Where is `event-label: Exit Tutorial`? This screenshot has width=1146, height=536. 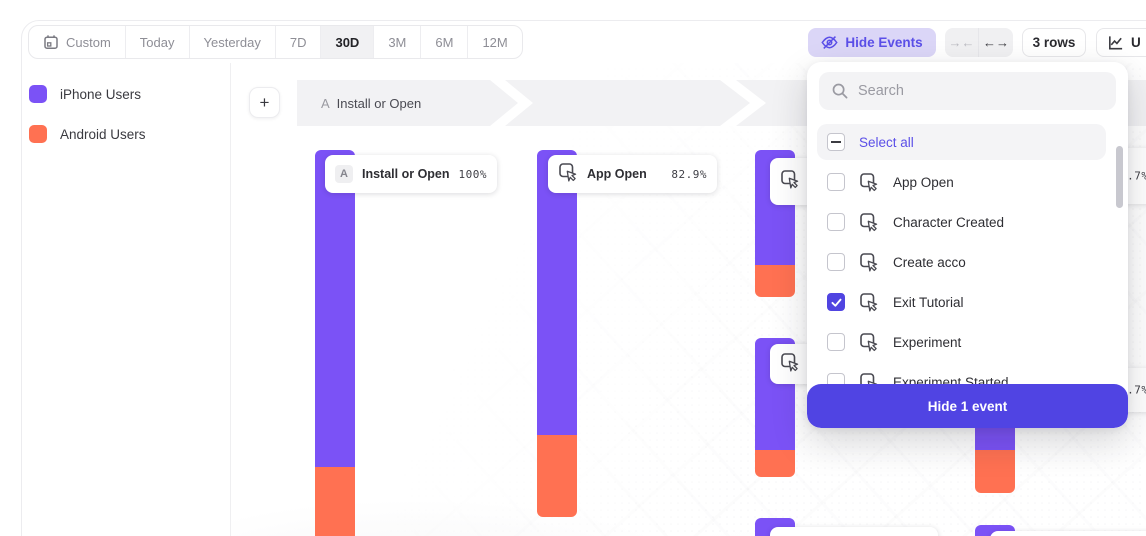
event-label: Exit Tutorial is located at coordinates (928, 302).